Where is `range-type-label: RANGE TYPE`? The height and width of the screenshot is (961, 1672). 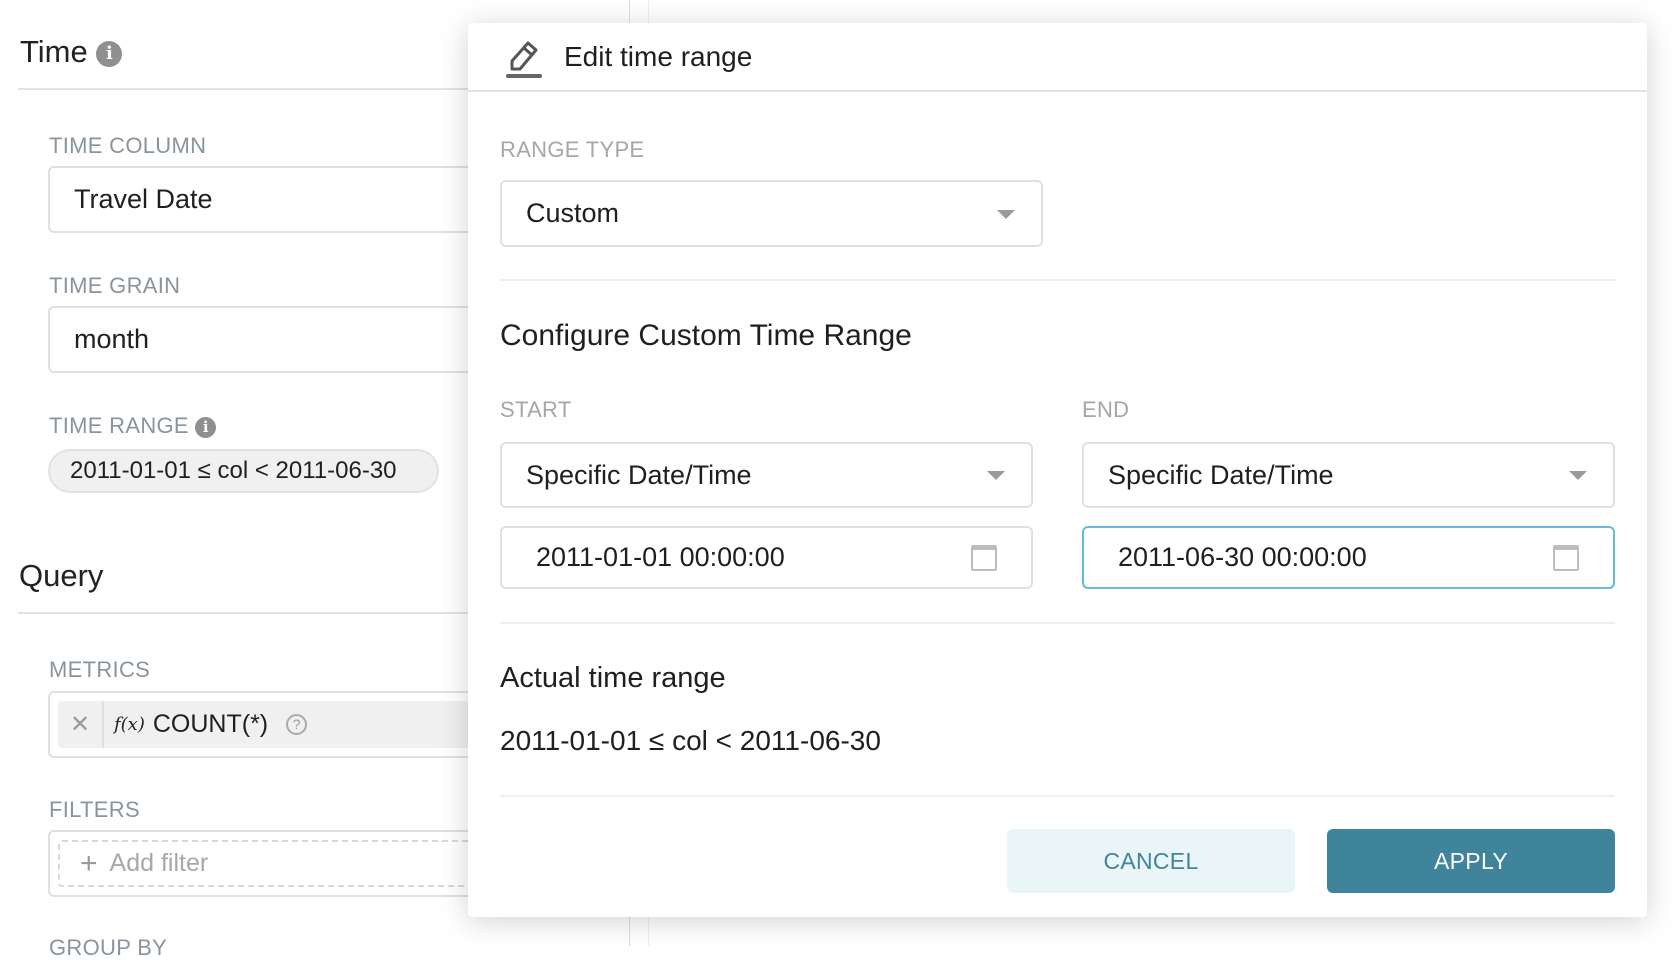 range-type-label: RANGE TYPE is located at coordinates (572, 149).